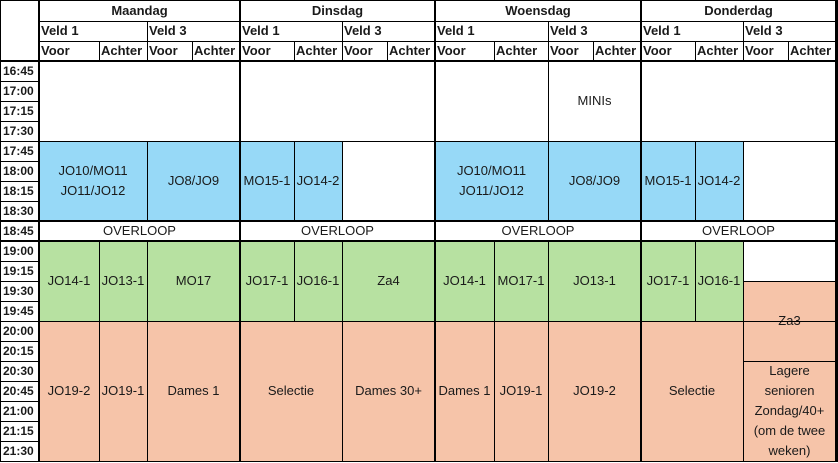 The height and width of the screenshot is (463, 838). I want to click on block-label: JO14-1, so click(464, 280).